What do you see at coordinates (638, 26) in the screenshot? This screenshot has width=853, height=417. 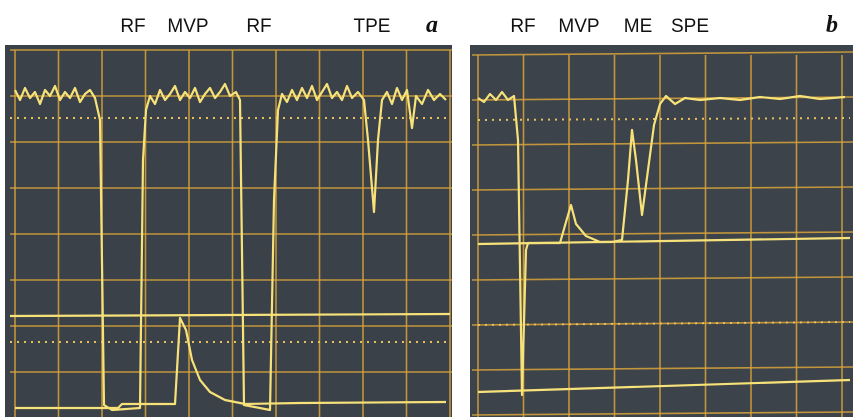 I see `label: ME` at bounding box center [638, 26].